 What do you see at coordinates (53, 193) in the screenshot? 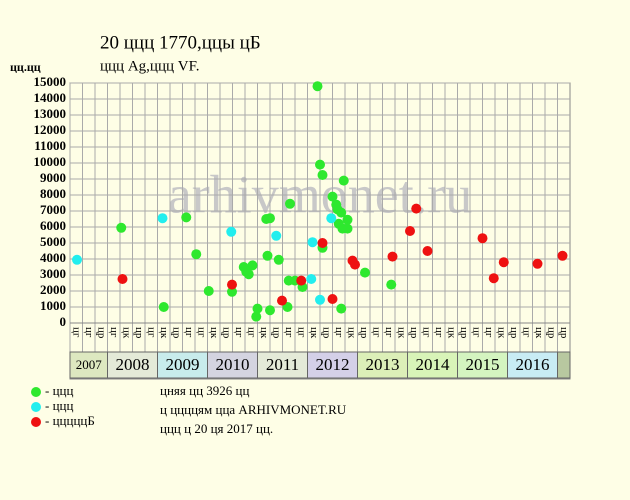
I see `y-tick-label: 8000` at bounding box center [53, 193].